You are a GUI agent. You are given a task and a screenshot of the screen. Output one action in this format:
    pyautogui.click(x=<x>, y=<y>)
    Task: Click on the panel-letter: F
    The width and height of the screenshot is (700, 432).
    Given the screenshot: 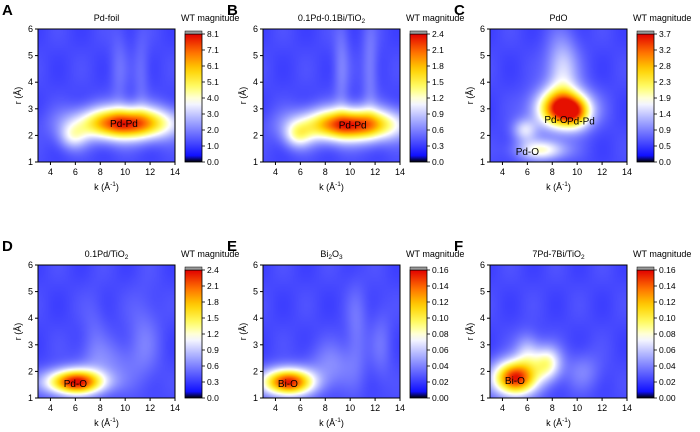 What is the action you would take?
    pyautogui.click(x=458, y=246)
    